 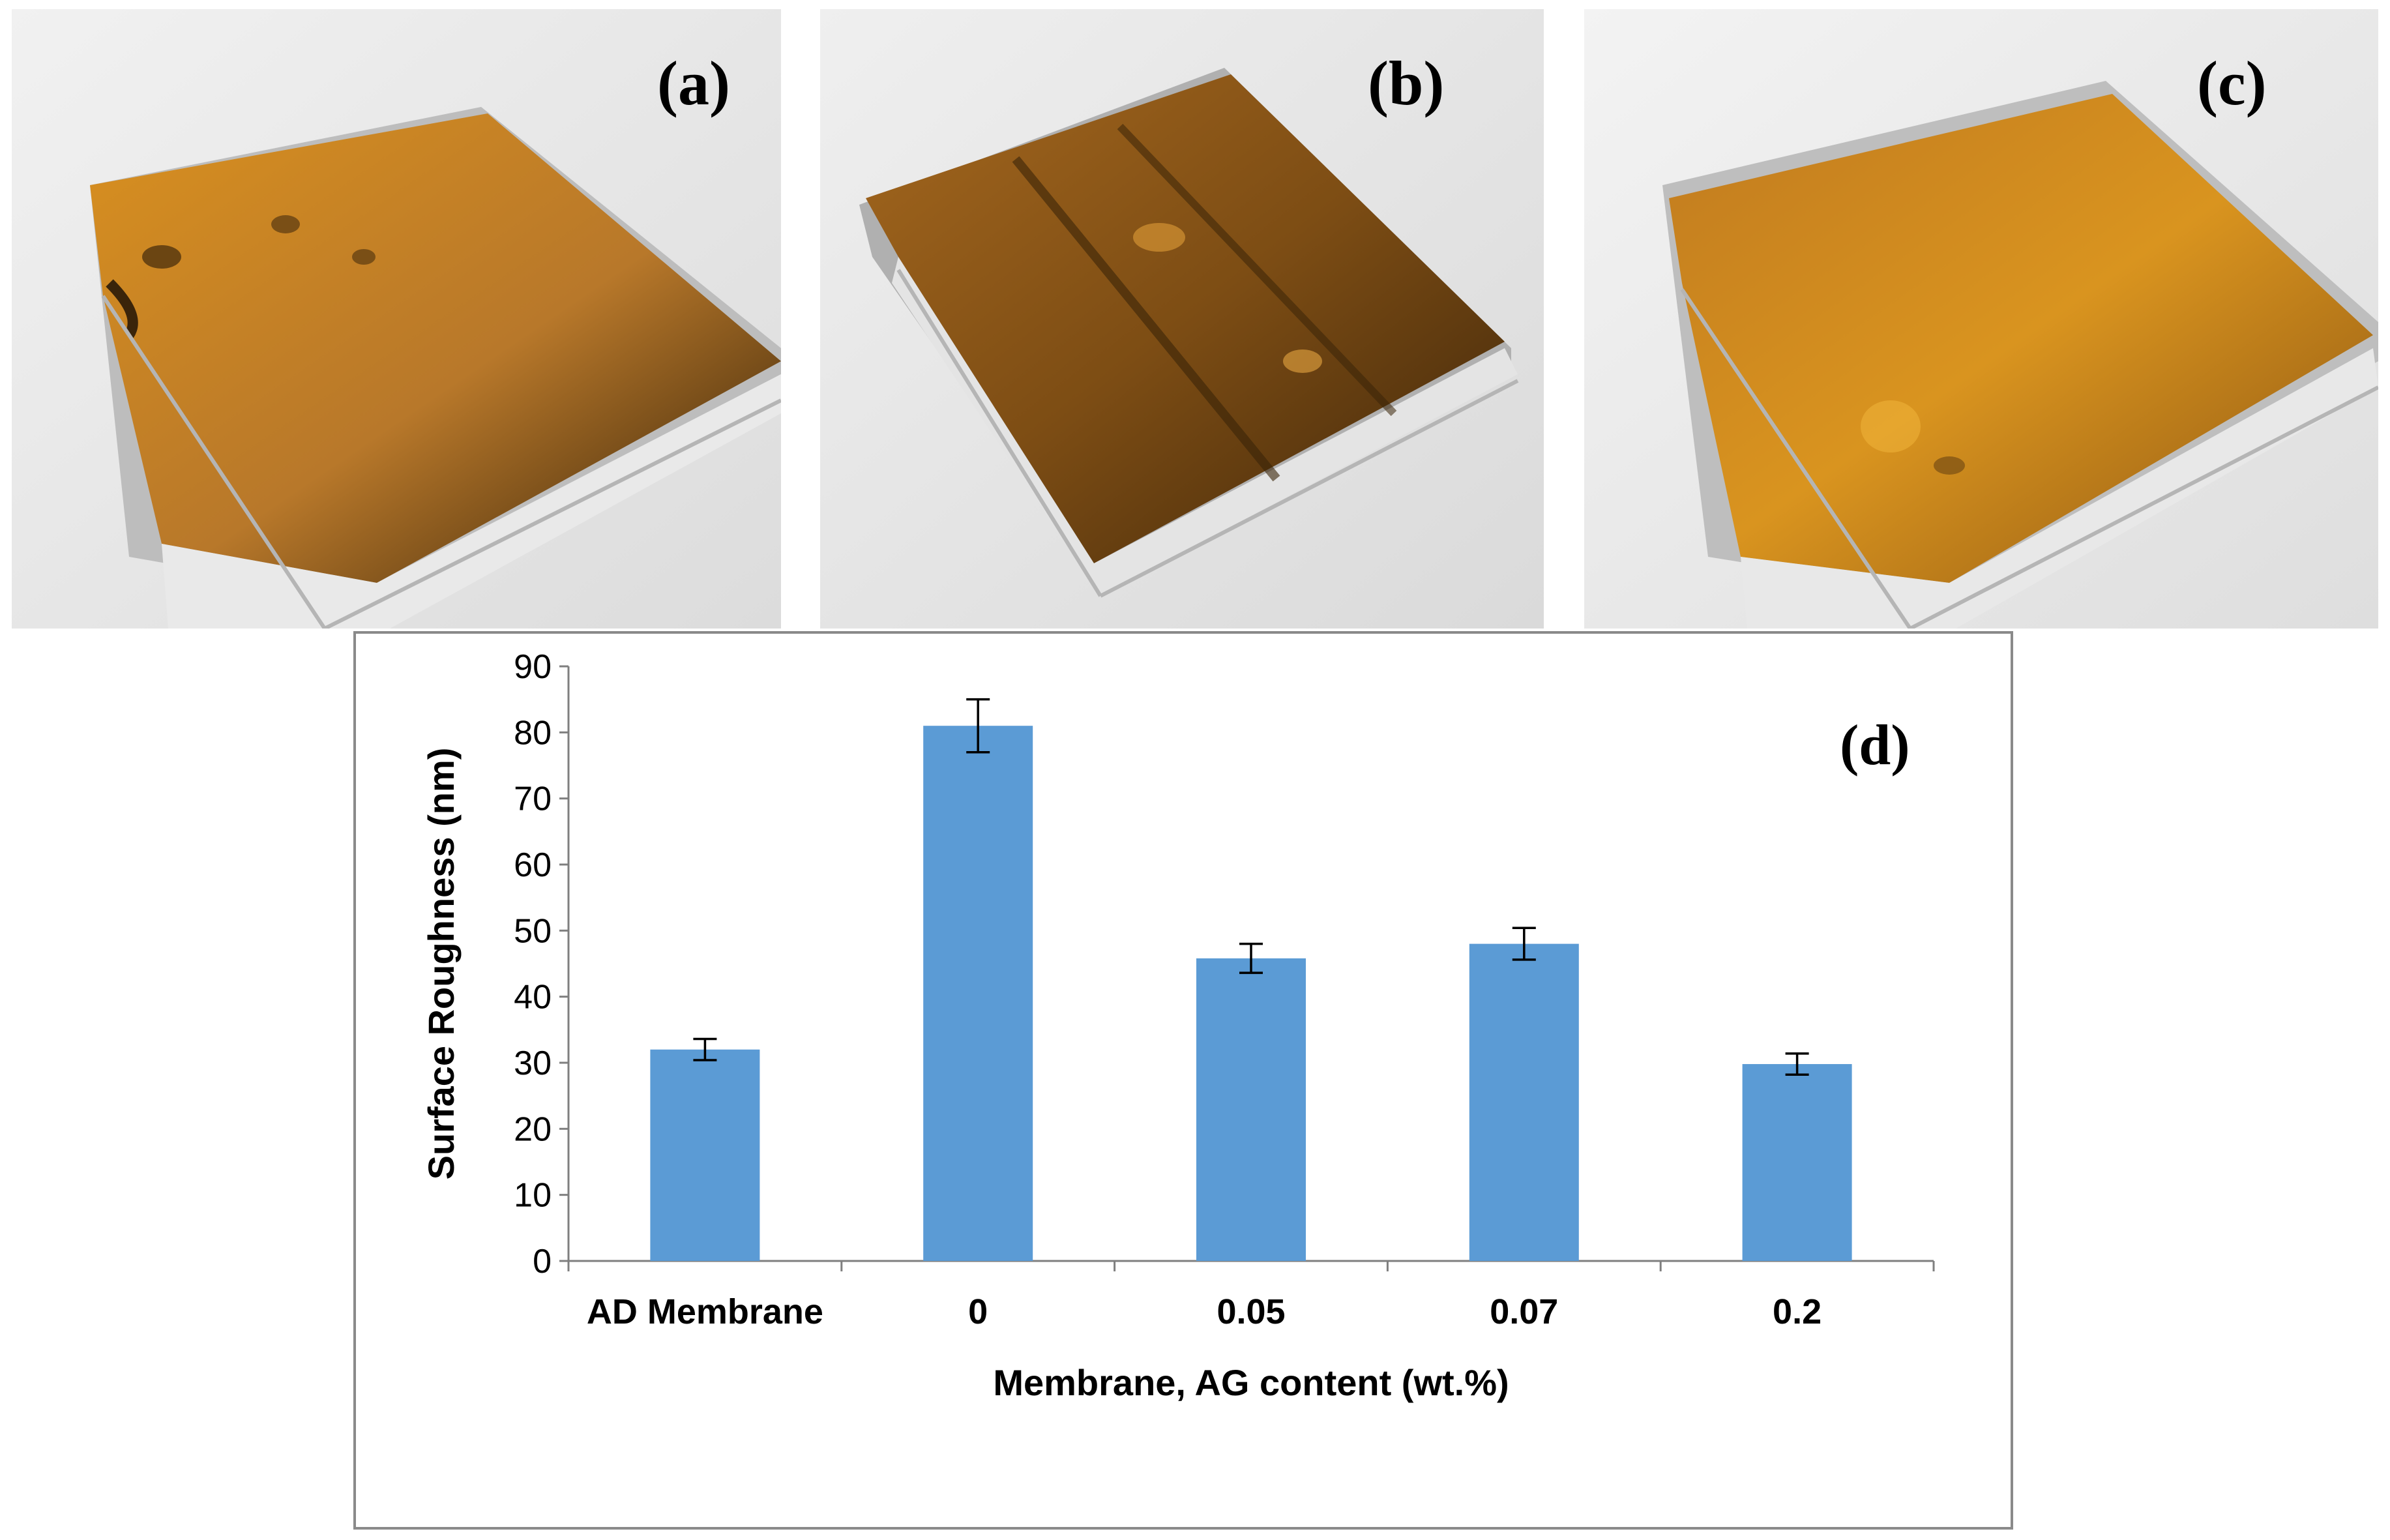 What do you see at coordinates (2232, 83) in the screenshot?
I see `panel-label-c: (c)` at bounding box center [2232, 83].